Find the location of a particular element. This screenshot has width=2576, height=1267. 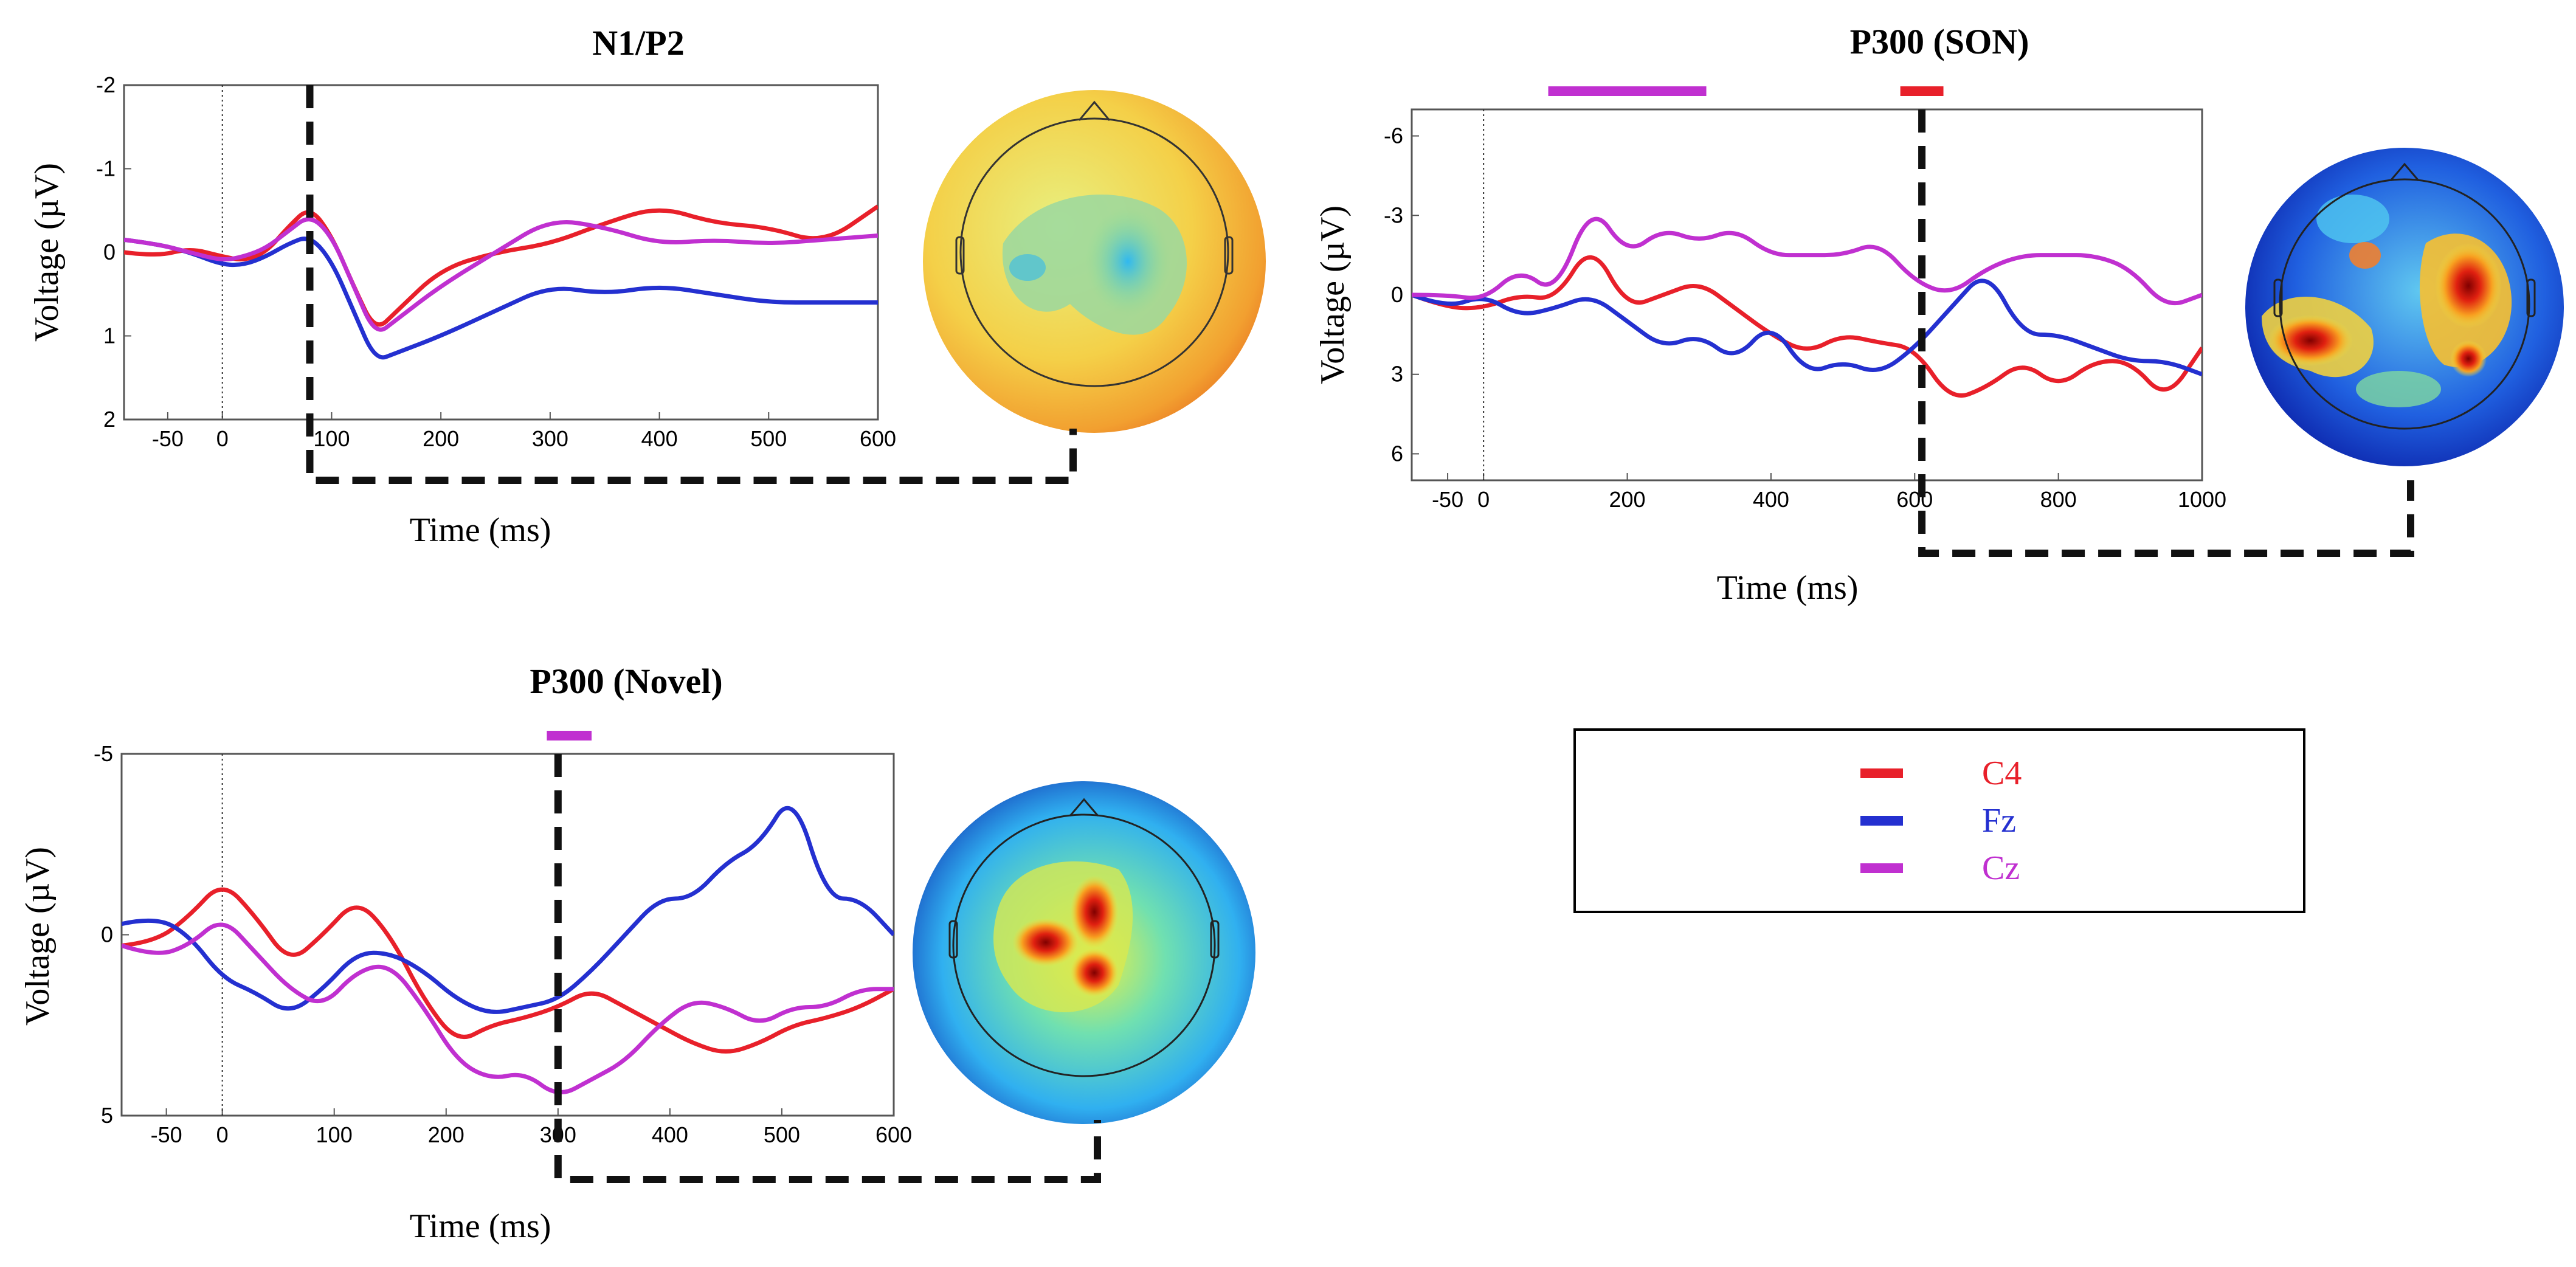

connector-n1p2 is located at coordinates (692, 284).